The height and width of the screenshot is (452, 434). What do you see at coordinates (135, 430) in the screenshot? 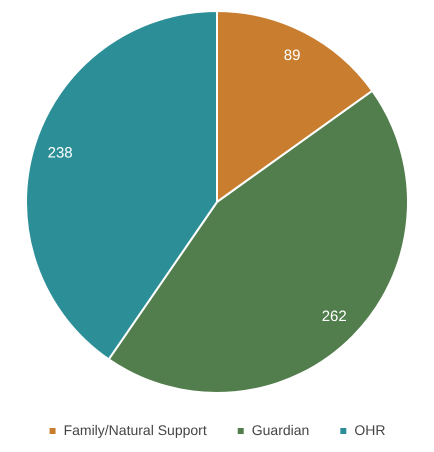
I see `legend-label: Family/Natural Support` at bounding box center [135, 430].